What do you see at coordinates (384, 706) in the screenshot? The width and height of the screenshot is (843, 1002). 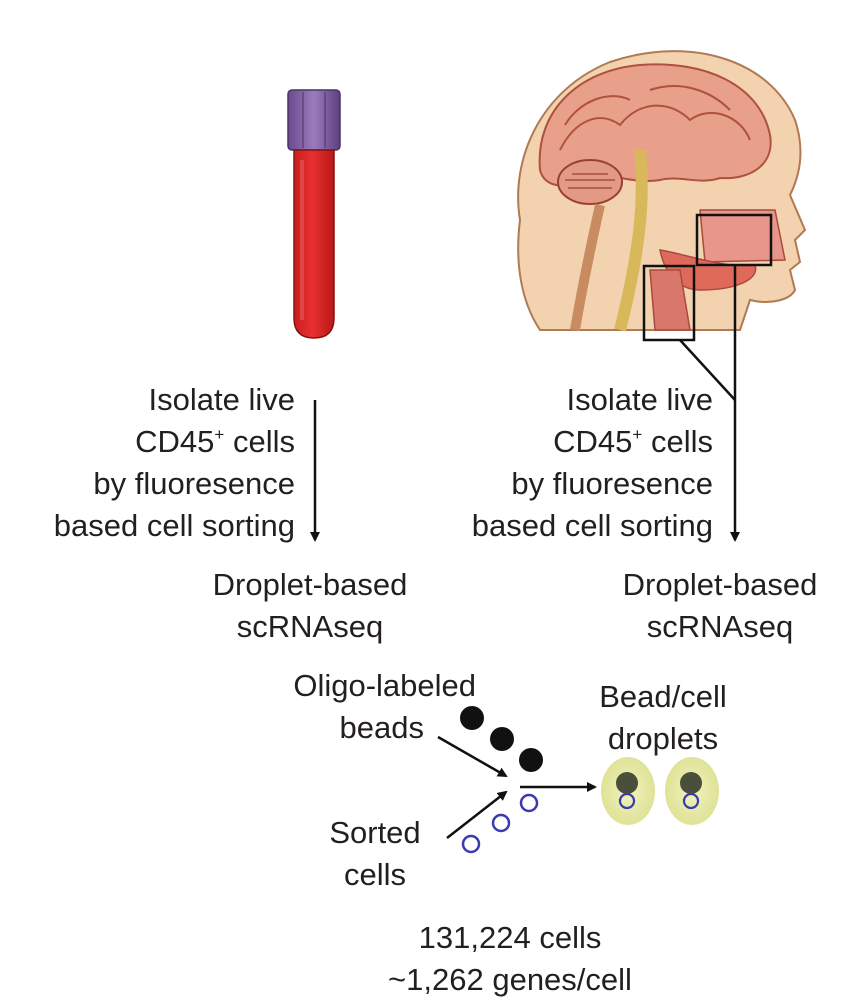 I see `beads-label: Oligo-labeled beads` at bounding box center [384, 706].